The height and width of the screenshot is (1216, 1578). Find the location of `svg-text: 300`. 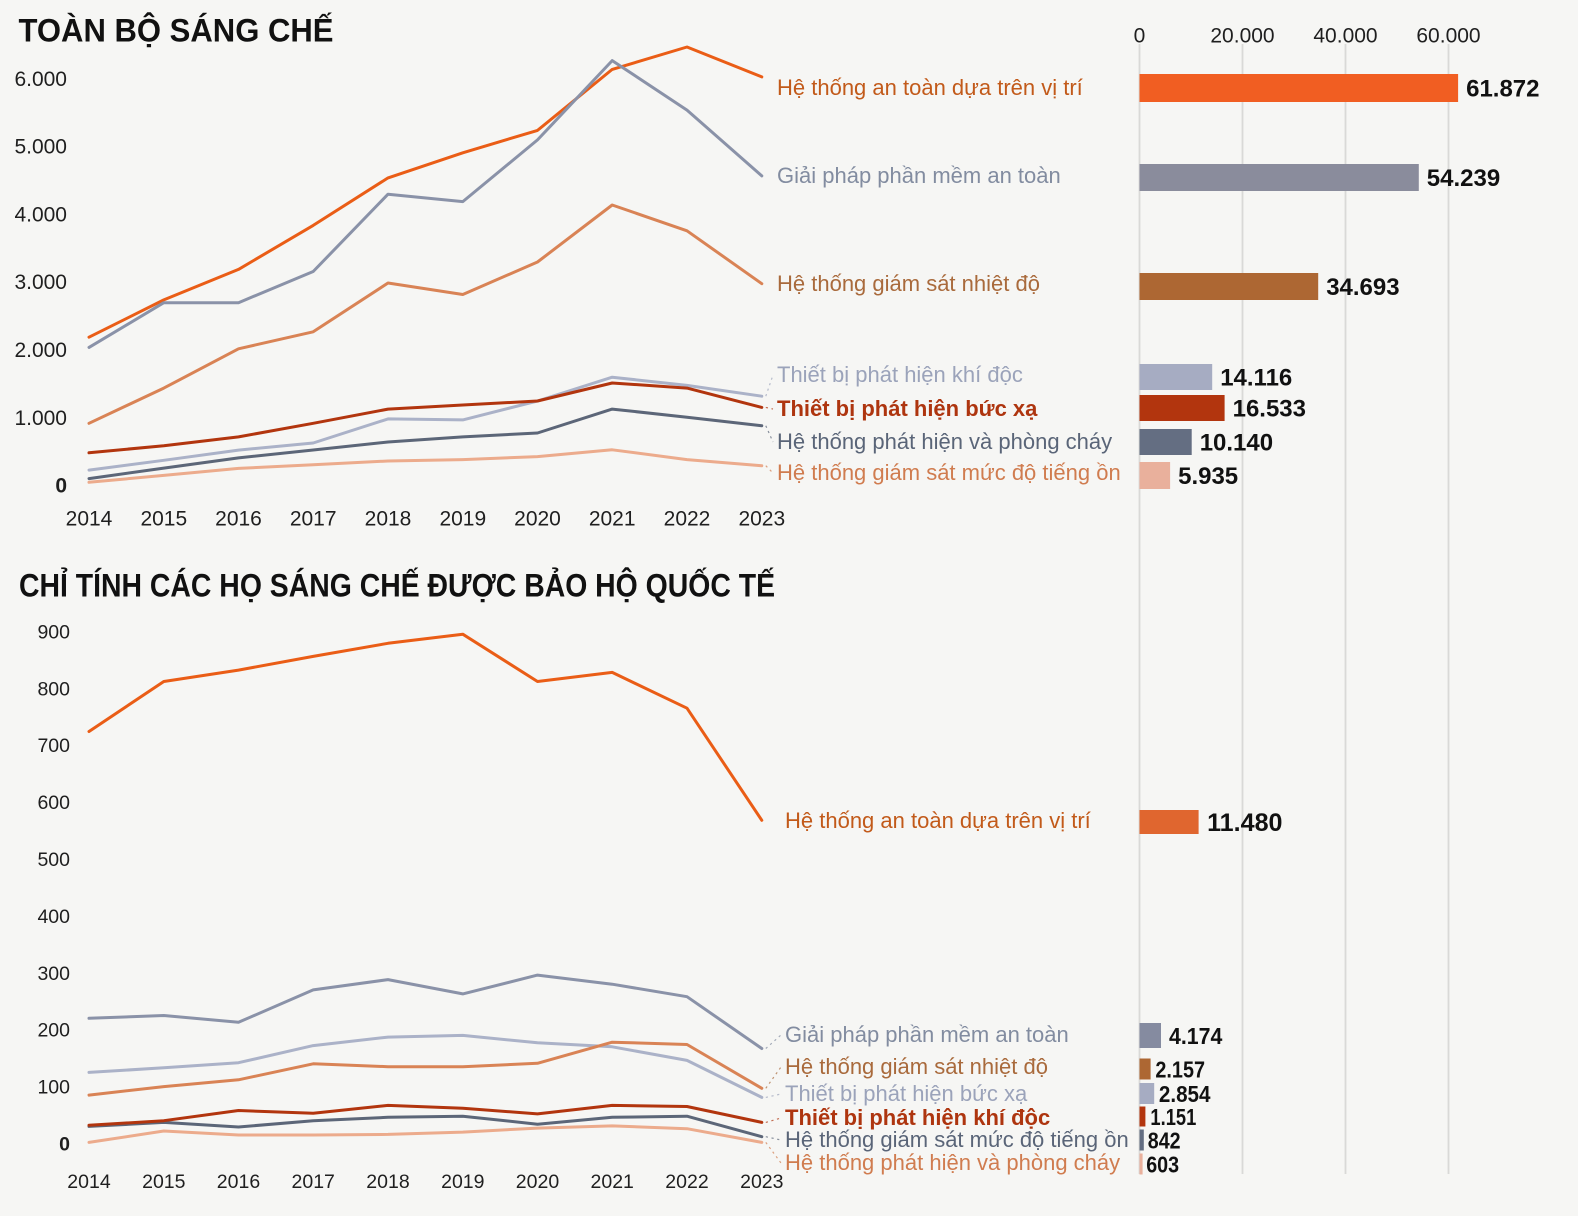

svg-text: 300 is located at coordinates (53, 974).